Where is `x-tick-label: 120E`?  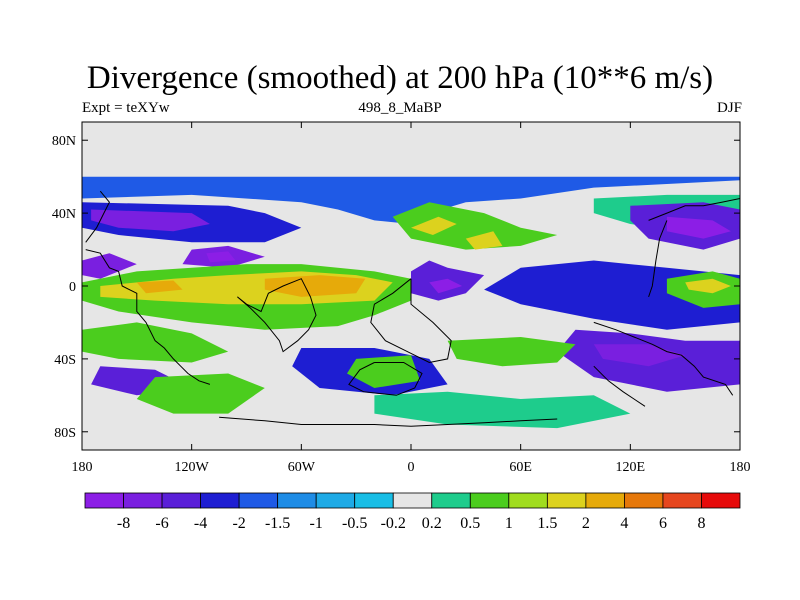
x-tick-label: 120E is located at coordinates (631, 467).